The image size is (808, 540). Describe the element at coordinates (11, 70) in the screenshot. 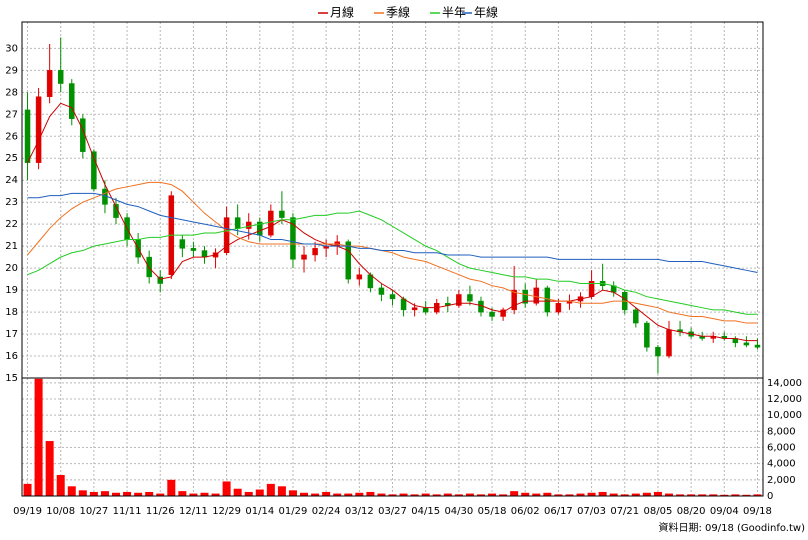

I see `y-tick-label: 29` at that location.